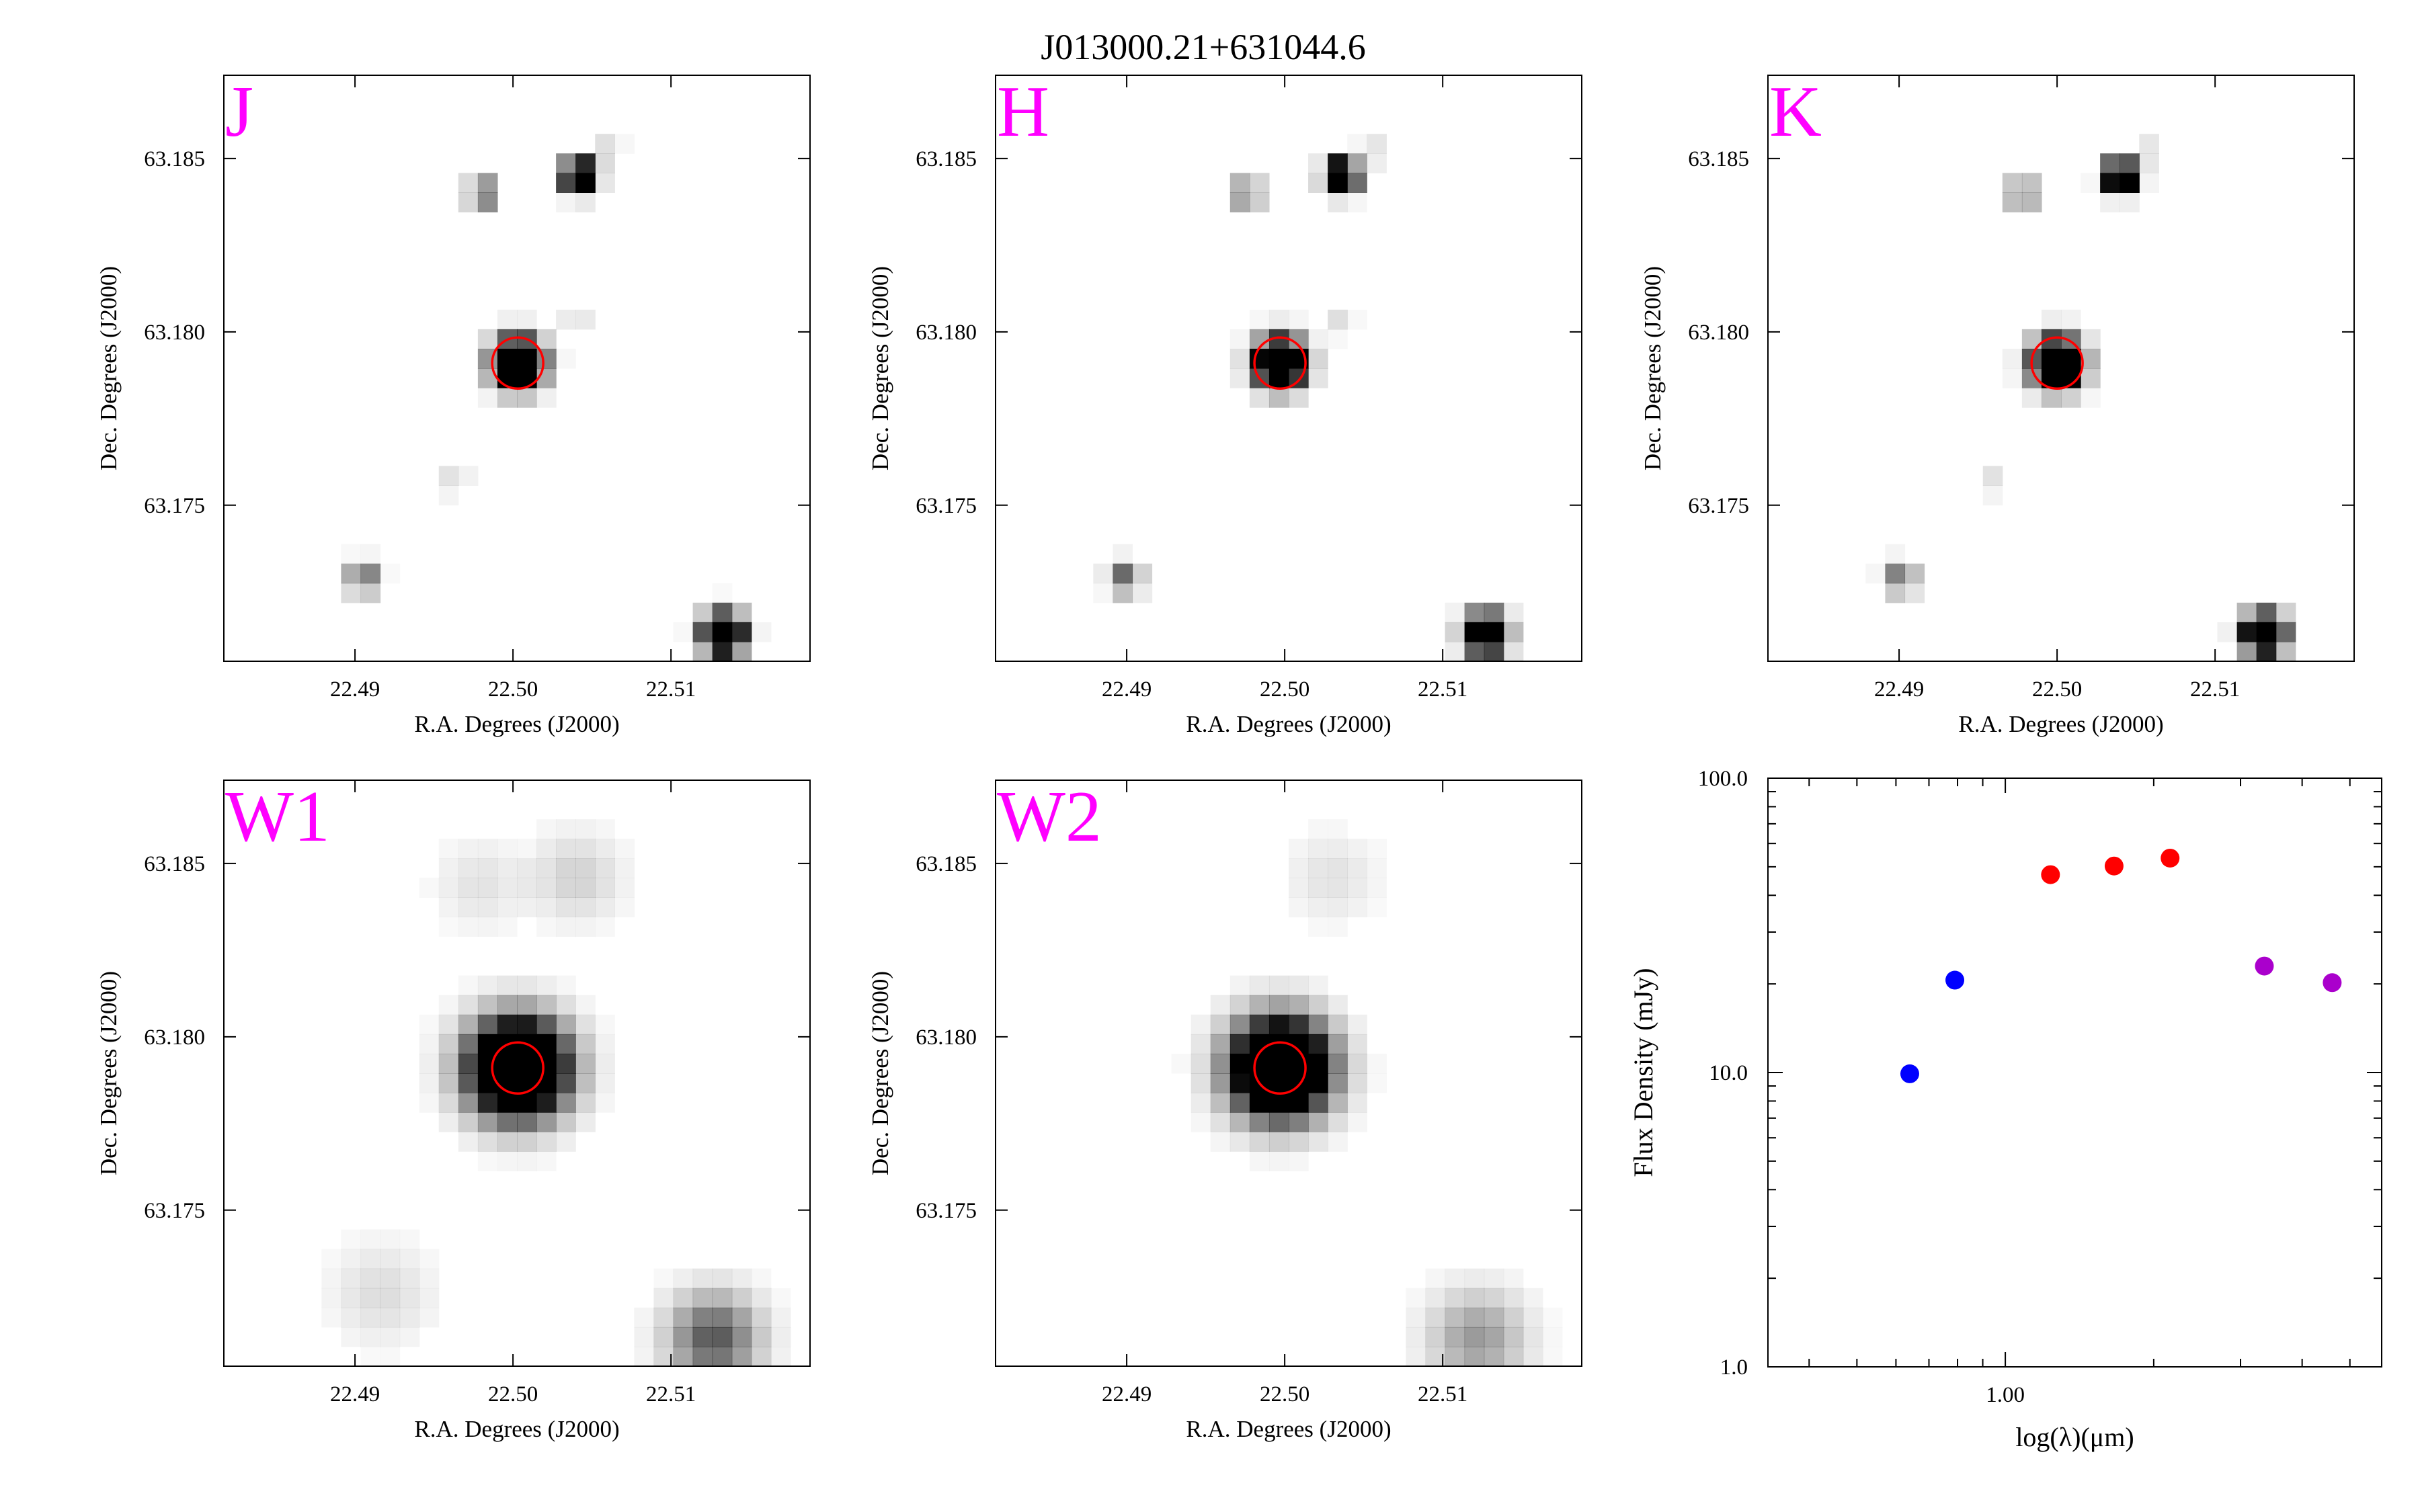  Describe the element at coordinates (2074, 1073) in the screenshot. I see `sed-frame` at that location.